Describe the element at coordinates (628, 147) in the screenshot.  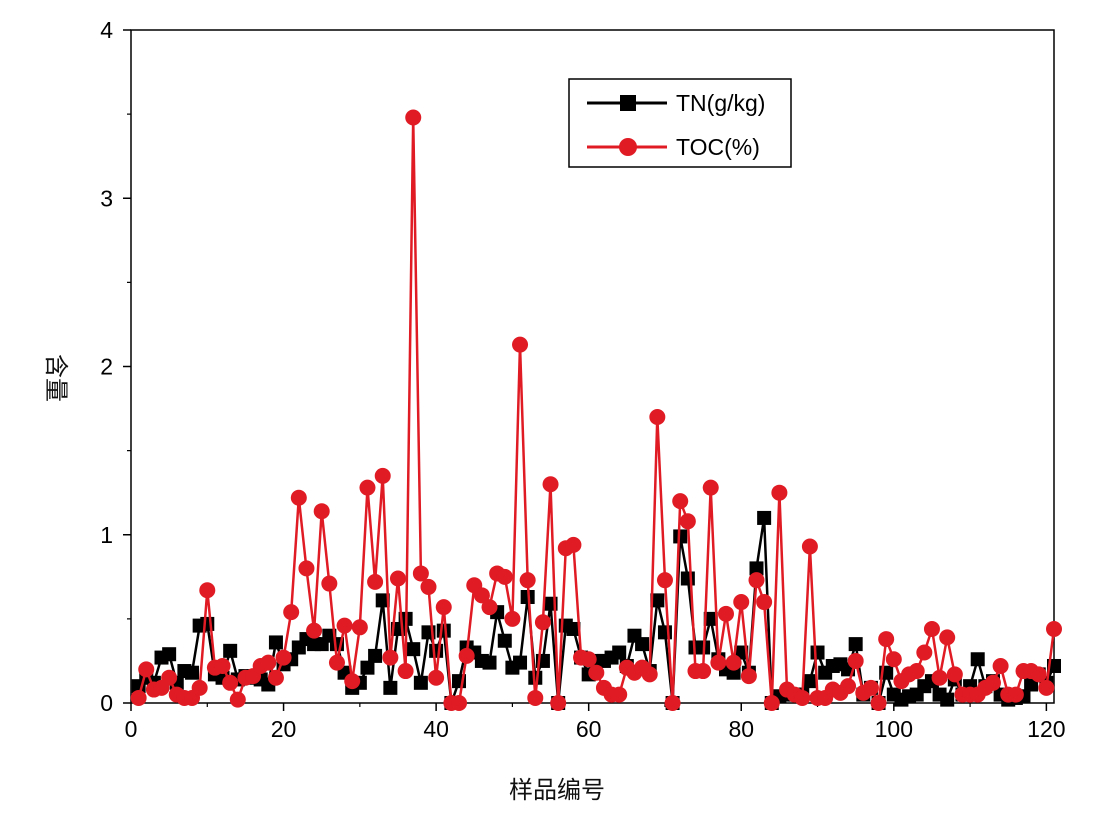
I see `legend-marker-circle` at that location.